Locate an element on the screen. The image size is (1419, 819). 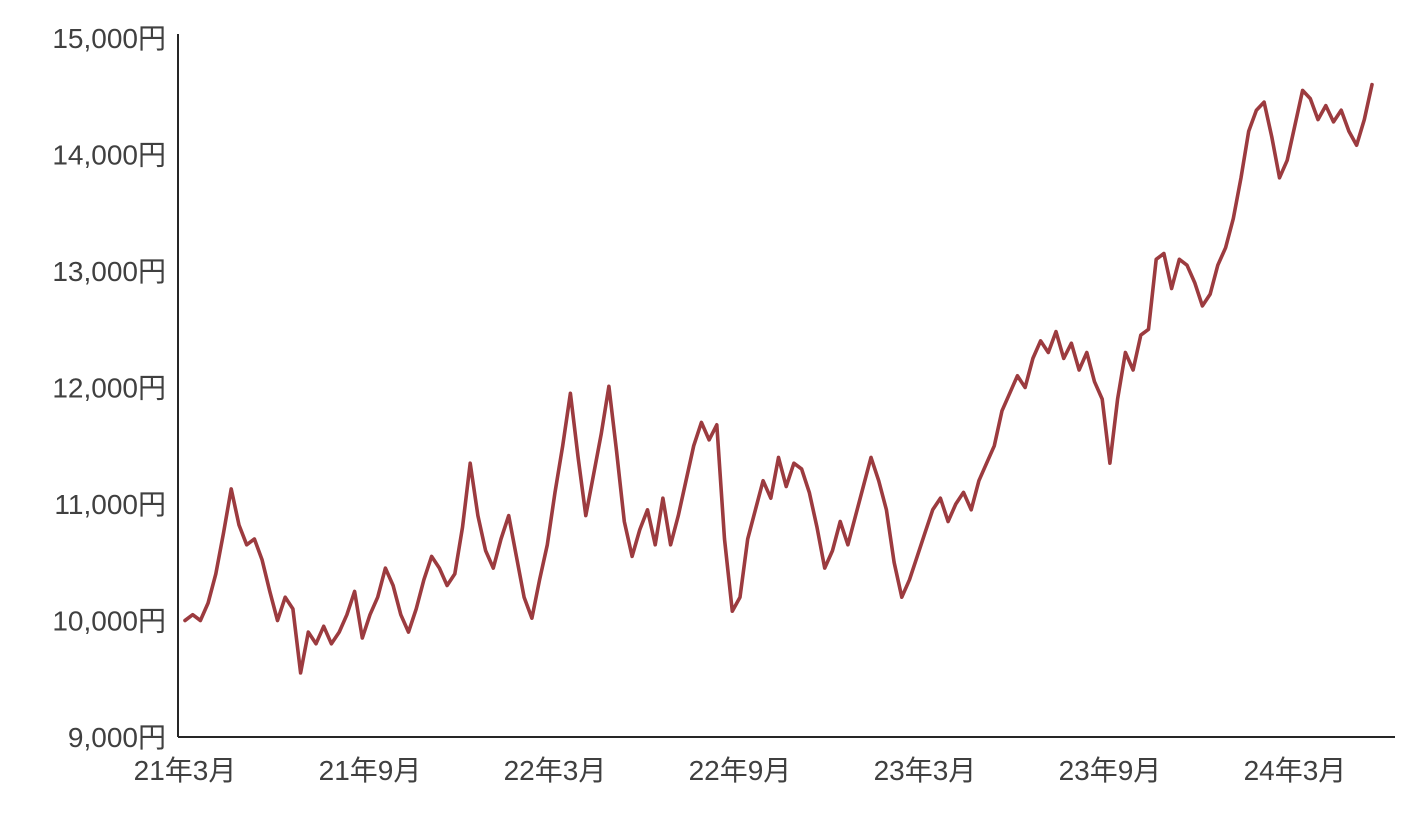
x-axis-tick-label: 21年9月 is located at coordinates (370, 770).